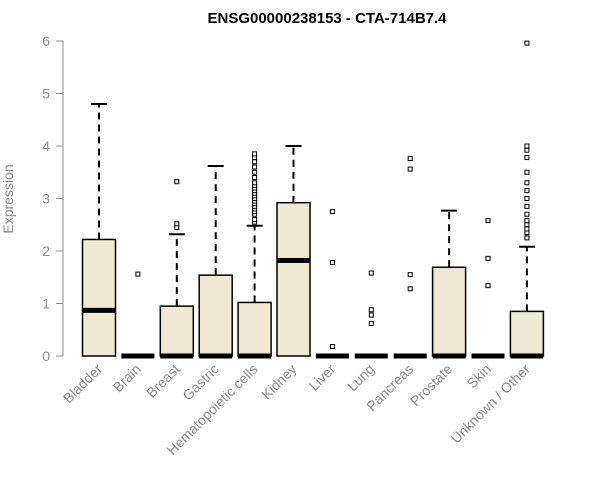  I want to click on x-tick-label: Lung, so click(360, 377).